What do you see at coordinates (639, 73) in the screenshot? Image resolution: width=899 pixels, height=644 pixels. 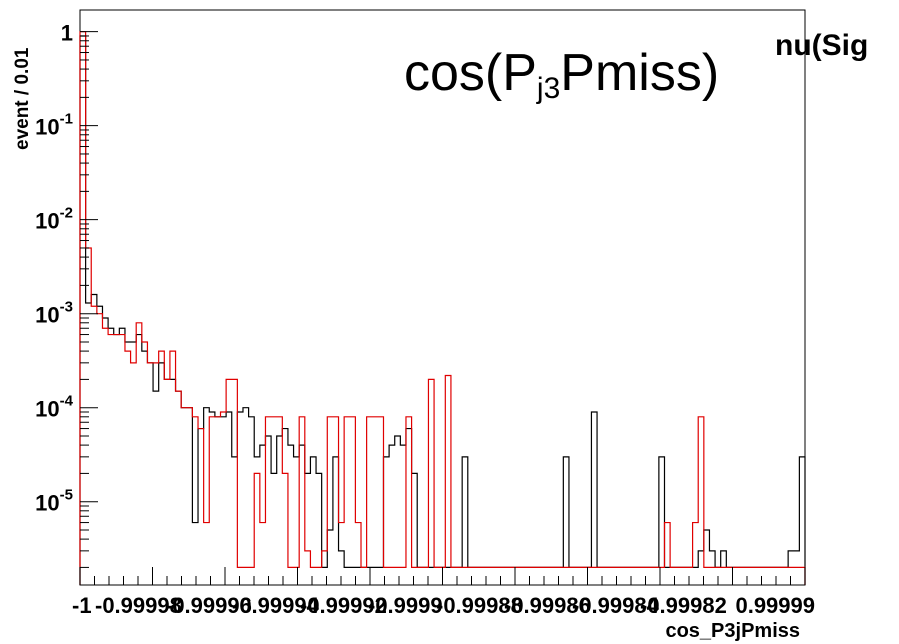 I see `chart-title-end: Pmiss)` at bounding box center [639, 73].